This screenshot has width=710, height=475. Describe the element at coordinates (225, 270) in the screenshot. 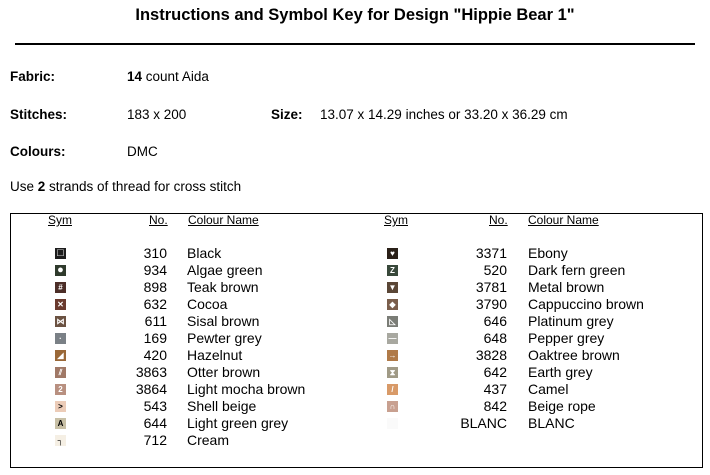

I see `colour-name: Algae green` at that location.